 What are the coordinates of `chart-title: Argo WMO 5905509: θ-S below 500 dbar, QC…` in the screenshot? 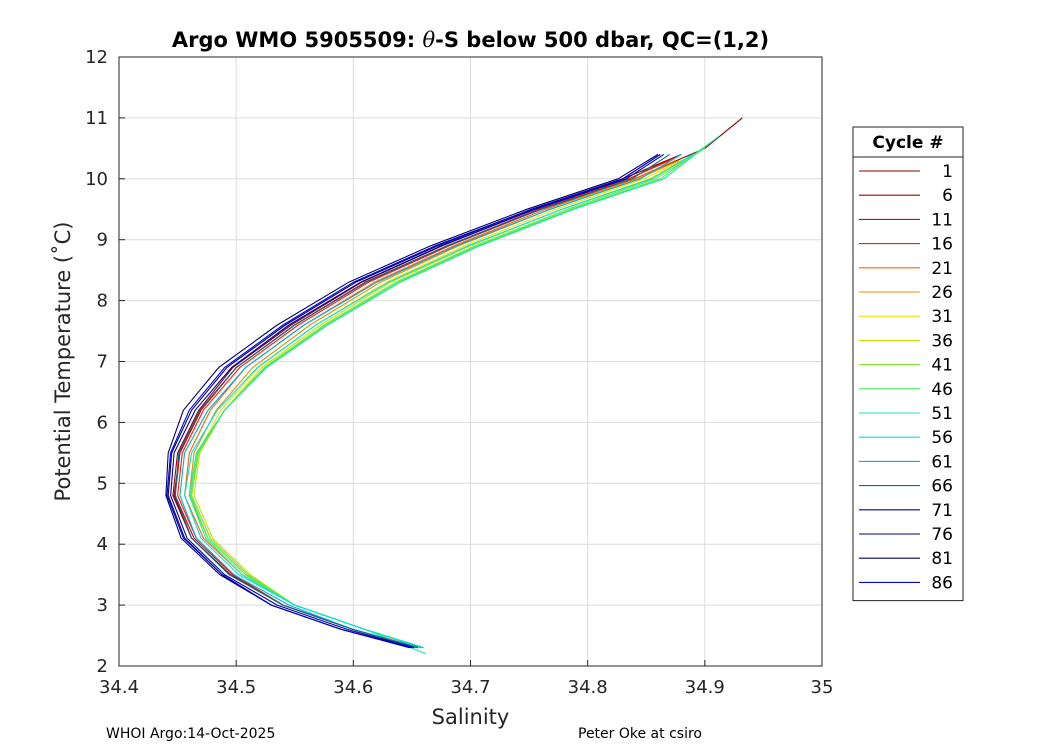 It's located at (470, 40).